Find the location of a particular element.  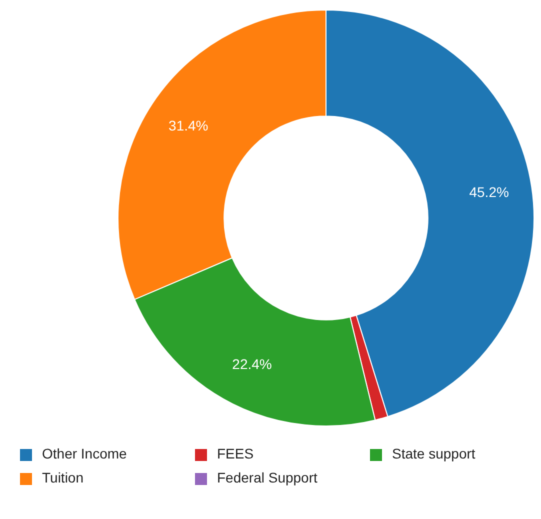

legend-label: Other Income is located at coordinates (85, 454).